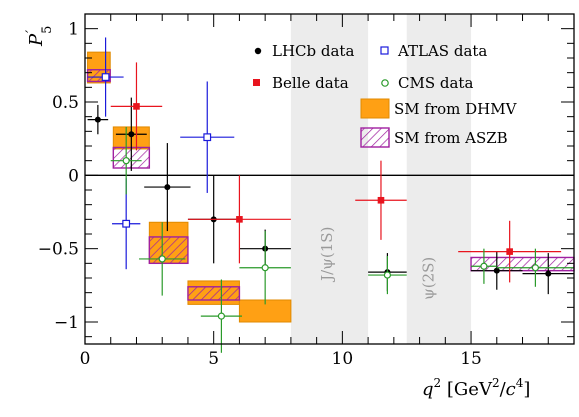 Image resolution: width=579 pixels, height=417 pixels. I want to click on legend-cms-marker, so click(385, 83).